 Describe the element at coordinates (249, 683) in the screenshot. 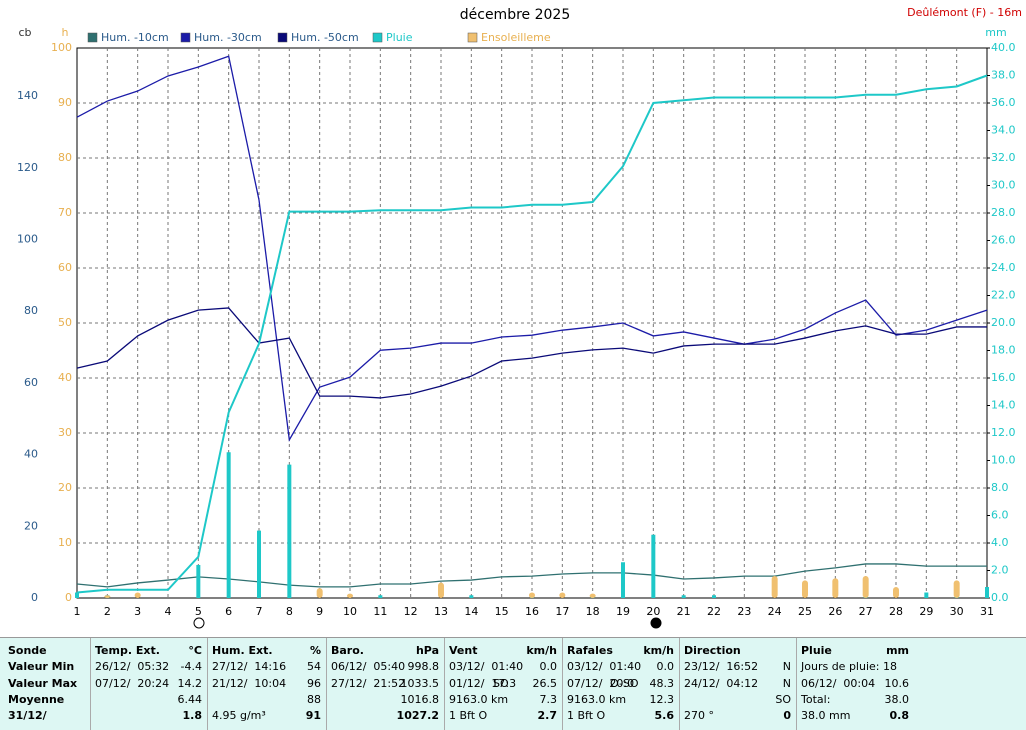

I see `cell-date: 21/12/ 10:04` at that location.